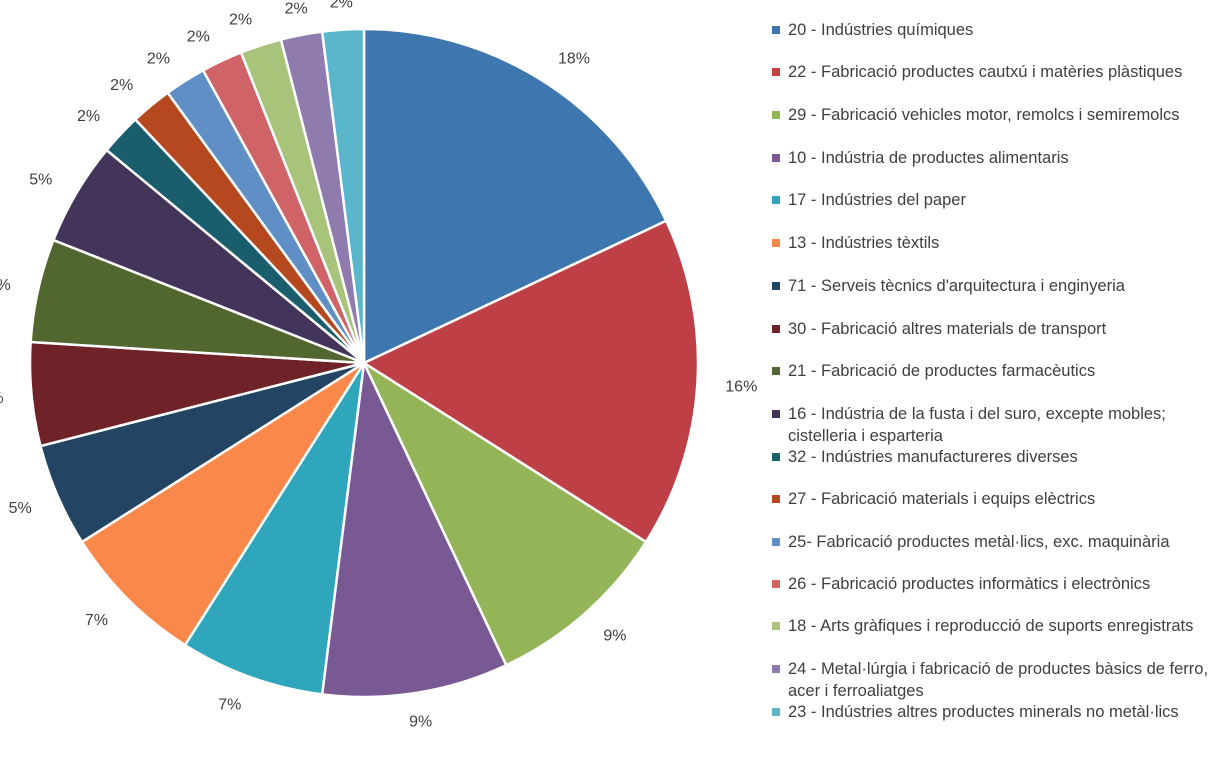  I want to click on slice-data-label: 18%, so click(574, 58).